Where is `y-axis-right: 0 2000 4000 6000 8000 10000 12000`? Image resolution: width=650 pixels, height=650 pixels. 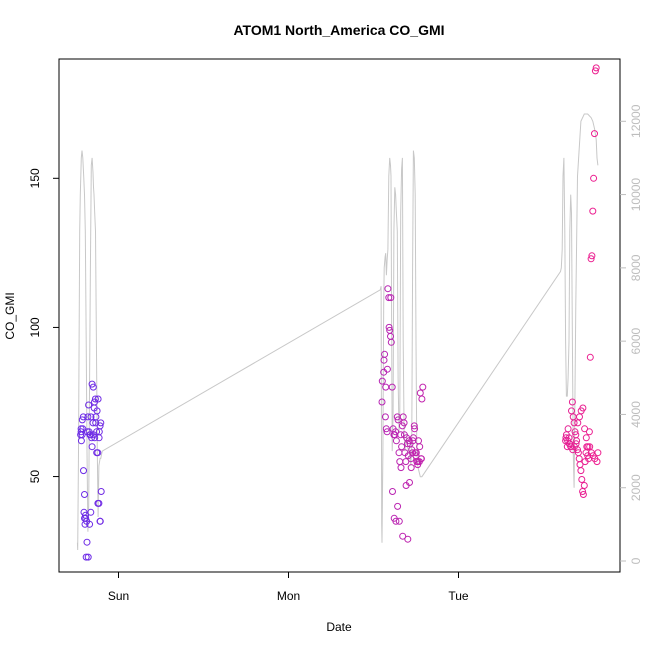
y-axis-right: 0 2000 4000 6000 8000 10000 12000 is located at coordinates (631, 334).